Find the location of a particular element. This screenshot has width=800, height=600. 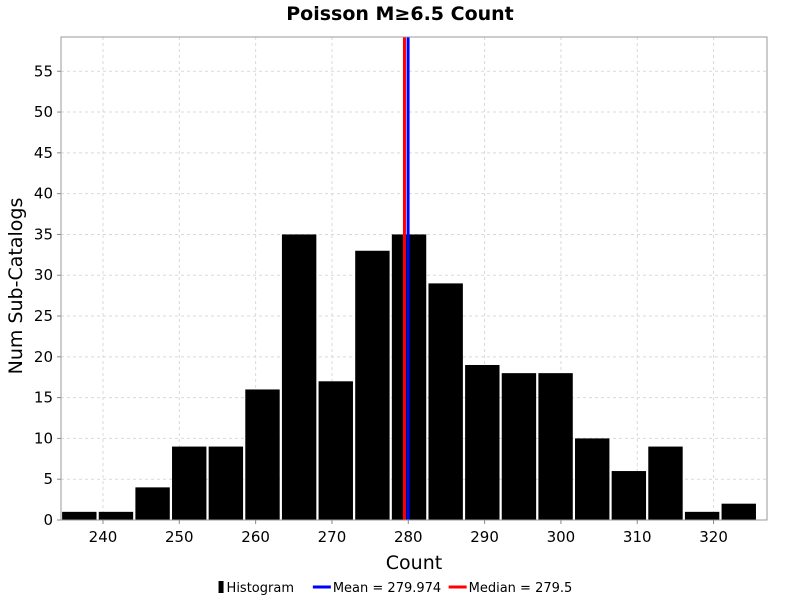

y-tick-label: 10 is located at coordinates (43, 438).